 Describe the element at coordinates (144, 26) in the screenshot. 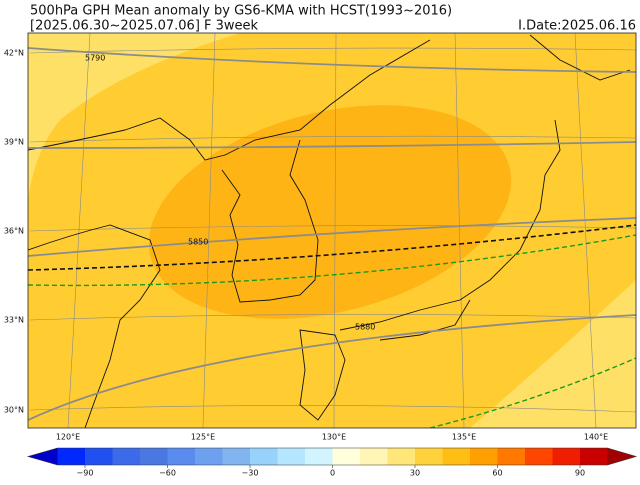

I see `period: [2025.06.30~2025.07.06] F 3week` at that location.